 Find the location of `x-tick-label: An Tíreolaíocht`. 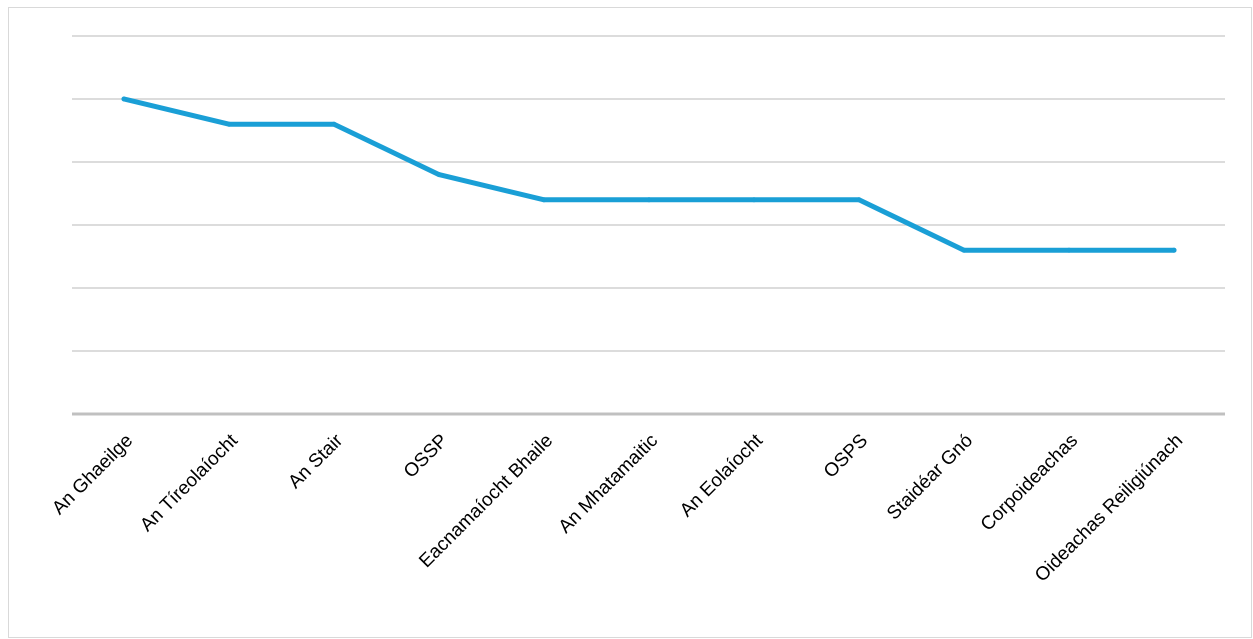

x-tick-label: An Tíreolaíocht is located at coordinates (189, 483).